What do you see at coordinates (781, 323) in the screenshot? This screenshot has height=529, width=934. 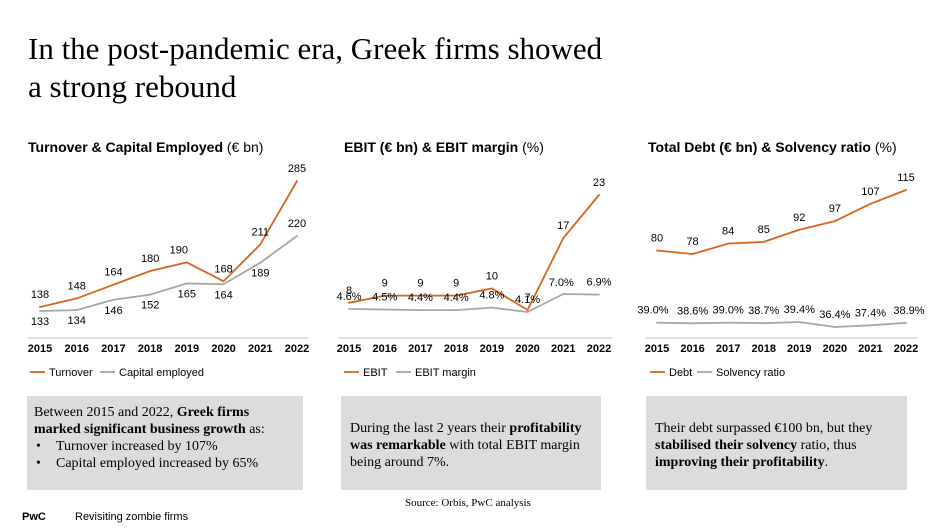 I see `debt-solvency-ratio-segment-2018` at bounding box center [781, 323].